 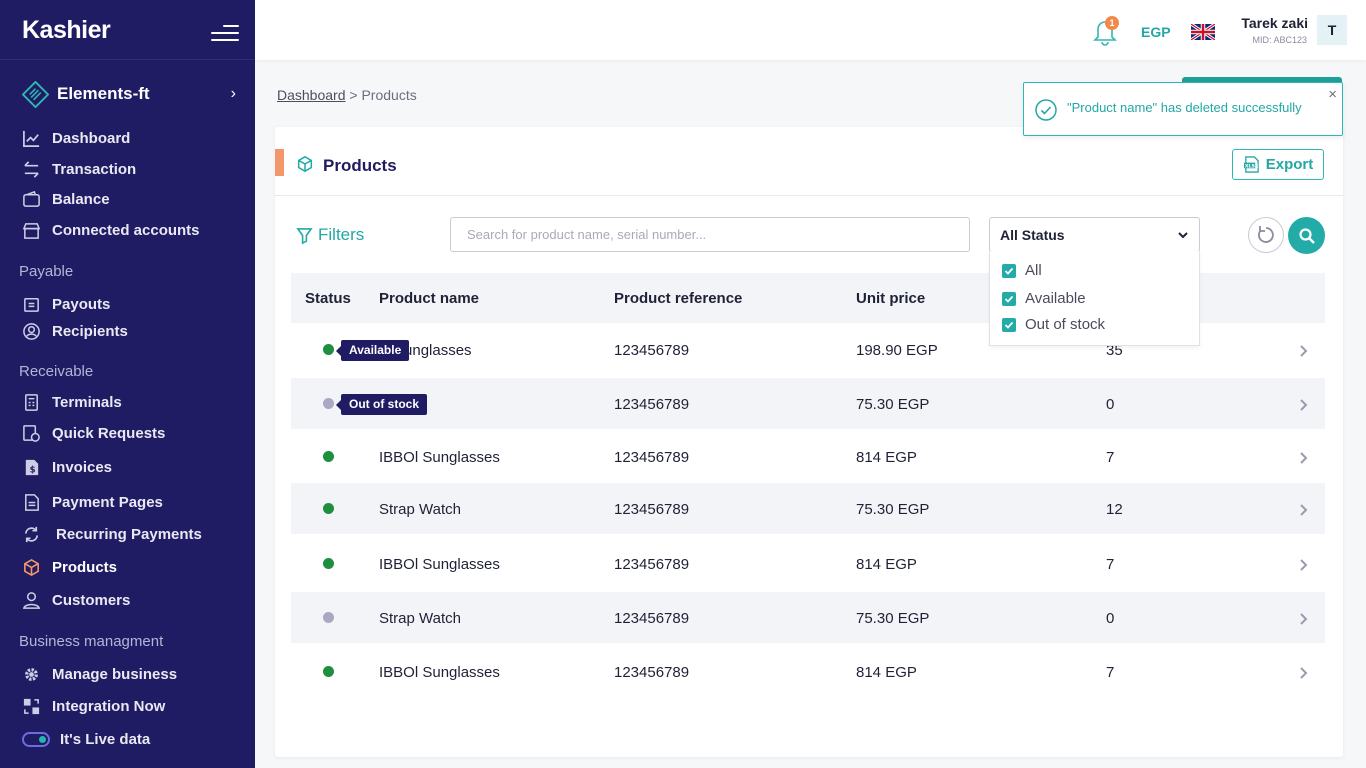 What do you see at coordinates (66, 304) in the screenshot?
I see `sidebar-item-payouts: Payouts` at bounding box center [66, 304].